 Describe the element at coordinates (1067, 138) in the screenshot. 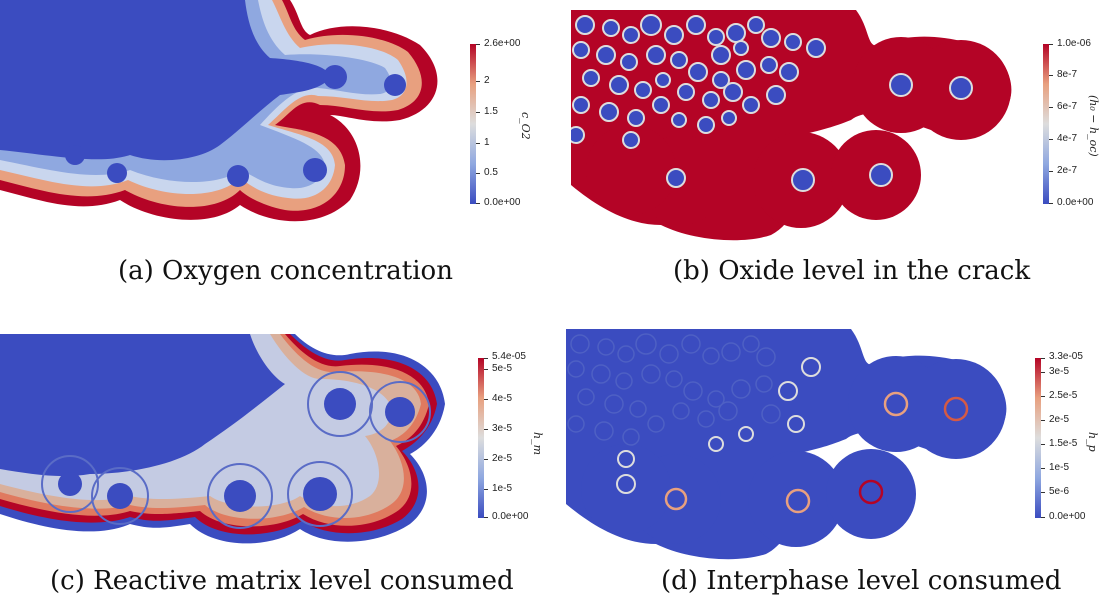

I see `colorbar-b-tick: 4e-7` at that location.